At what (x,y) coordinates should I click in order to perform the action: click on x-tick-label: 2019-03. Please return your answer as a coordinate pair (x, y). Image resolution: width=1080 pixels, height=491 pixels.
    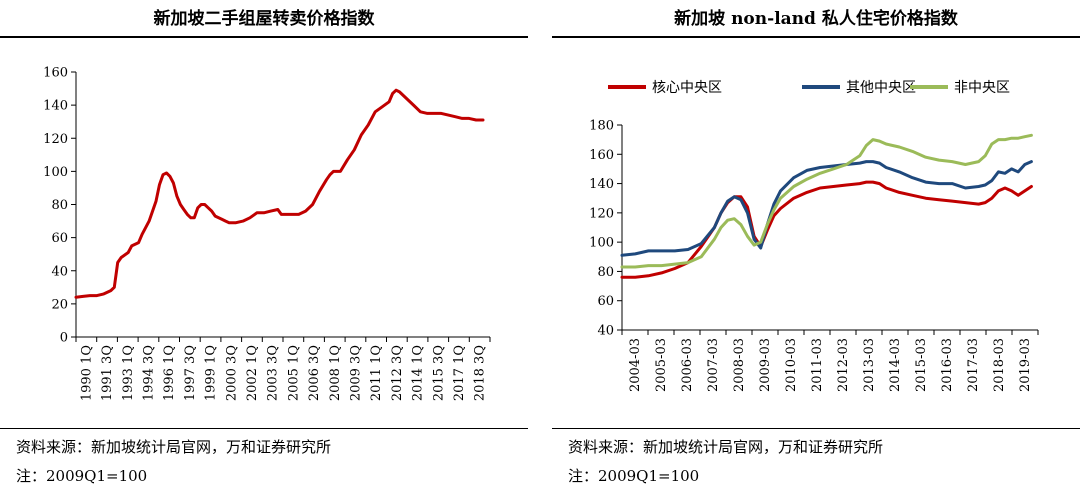
    Looking at the image, I should click on (1025, 365).